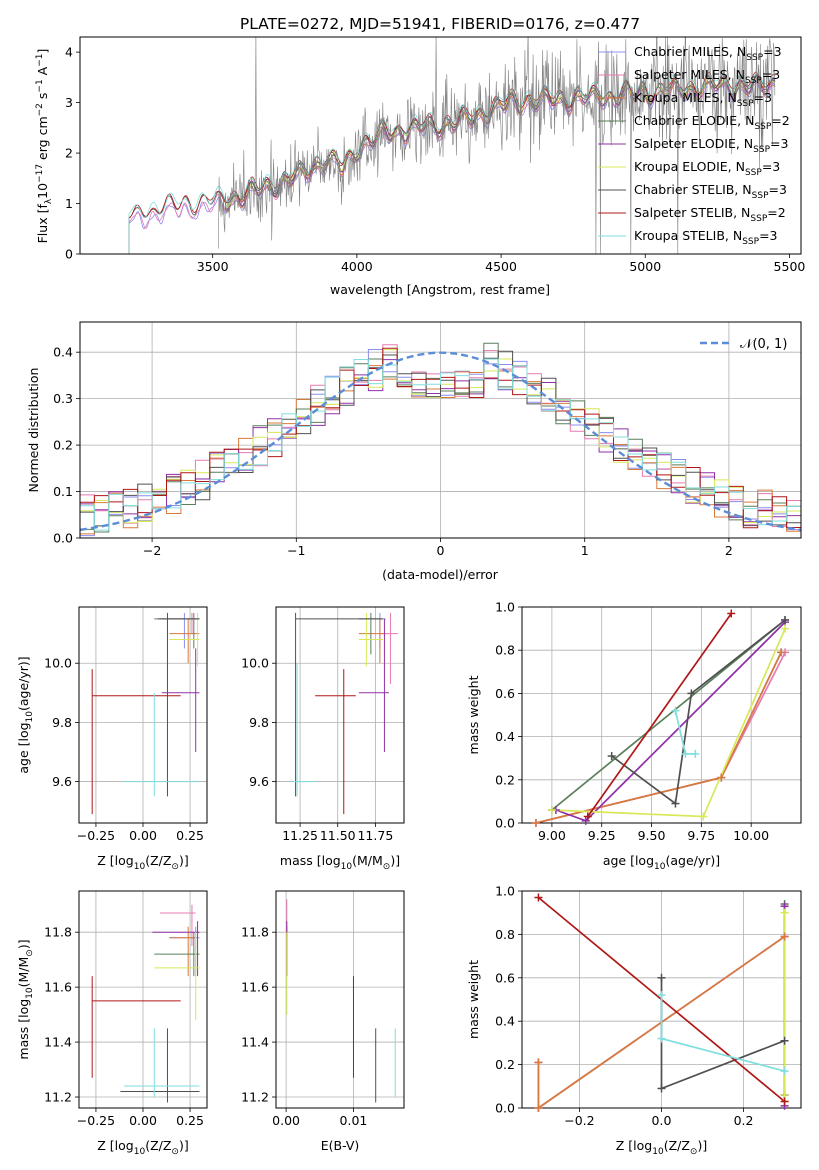 Image resolution: width=819 pixels, height=1170 pixels. Describe the element at coordinates (710, 214) in the screenshot. I see `legend-label: Salpeter STELIB, NSSP=2` at that location.